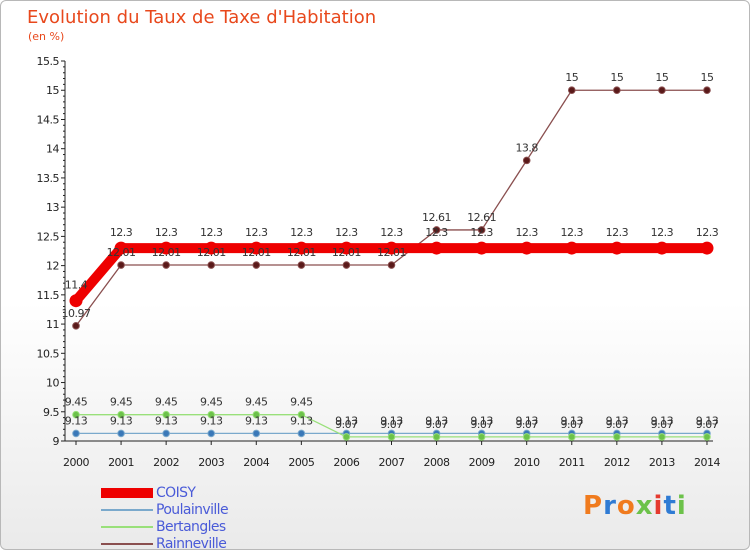 The height and width of the screenshot is (550, 750). What do you see at coordinates (572, 462) in the screenshot?
I see `x-tick-label: 2011` at bounding box center [572, 462].